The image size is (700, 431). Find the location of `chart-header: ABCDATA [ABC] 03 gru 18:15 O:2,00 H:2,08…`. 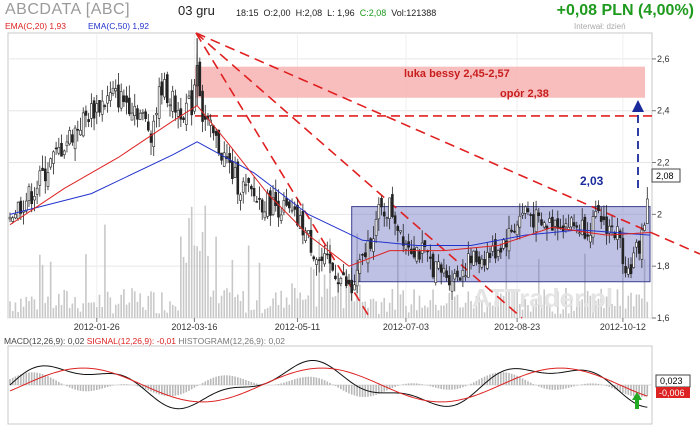

chart-header: ABCDATA [ABC] 03 gru 18:15 O:2,00 H:2,08… is located at coordinates (350, 11).